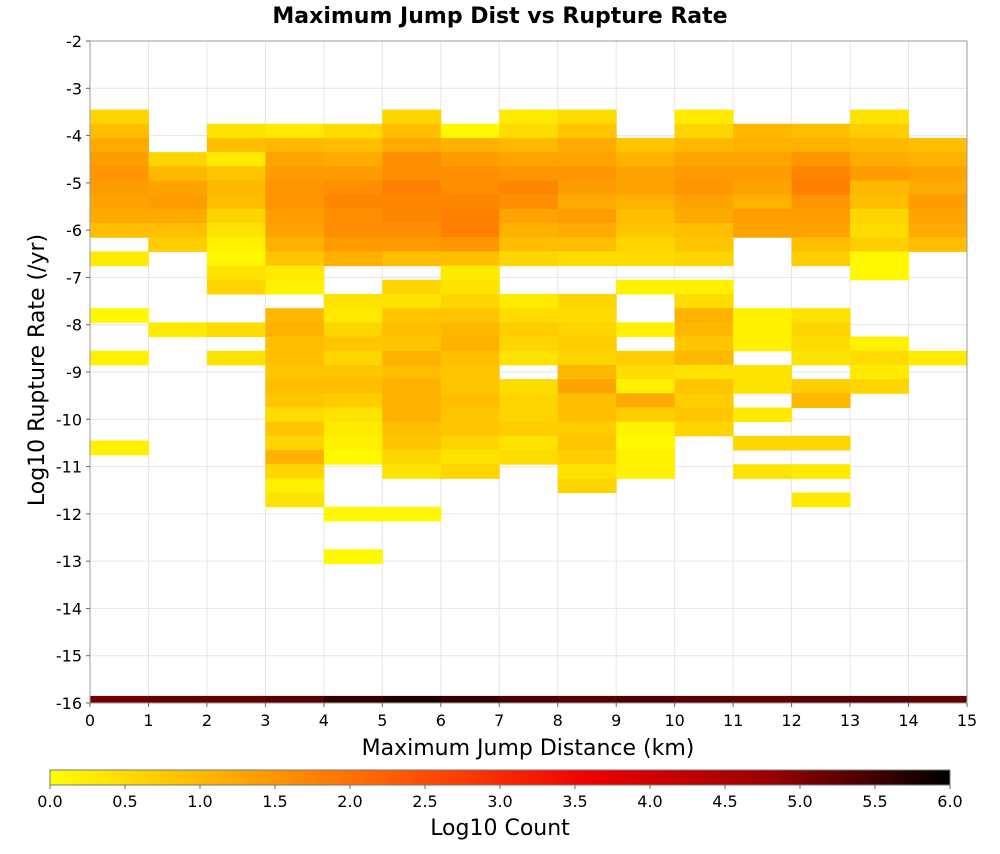  What do you see at coordinates (499, 801) in the screenshot?
I see `colorbar-tick-label: 3.0` at bounding box center [499, 801].